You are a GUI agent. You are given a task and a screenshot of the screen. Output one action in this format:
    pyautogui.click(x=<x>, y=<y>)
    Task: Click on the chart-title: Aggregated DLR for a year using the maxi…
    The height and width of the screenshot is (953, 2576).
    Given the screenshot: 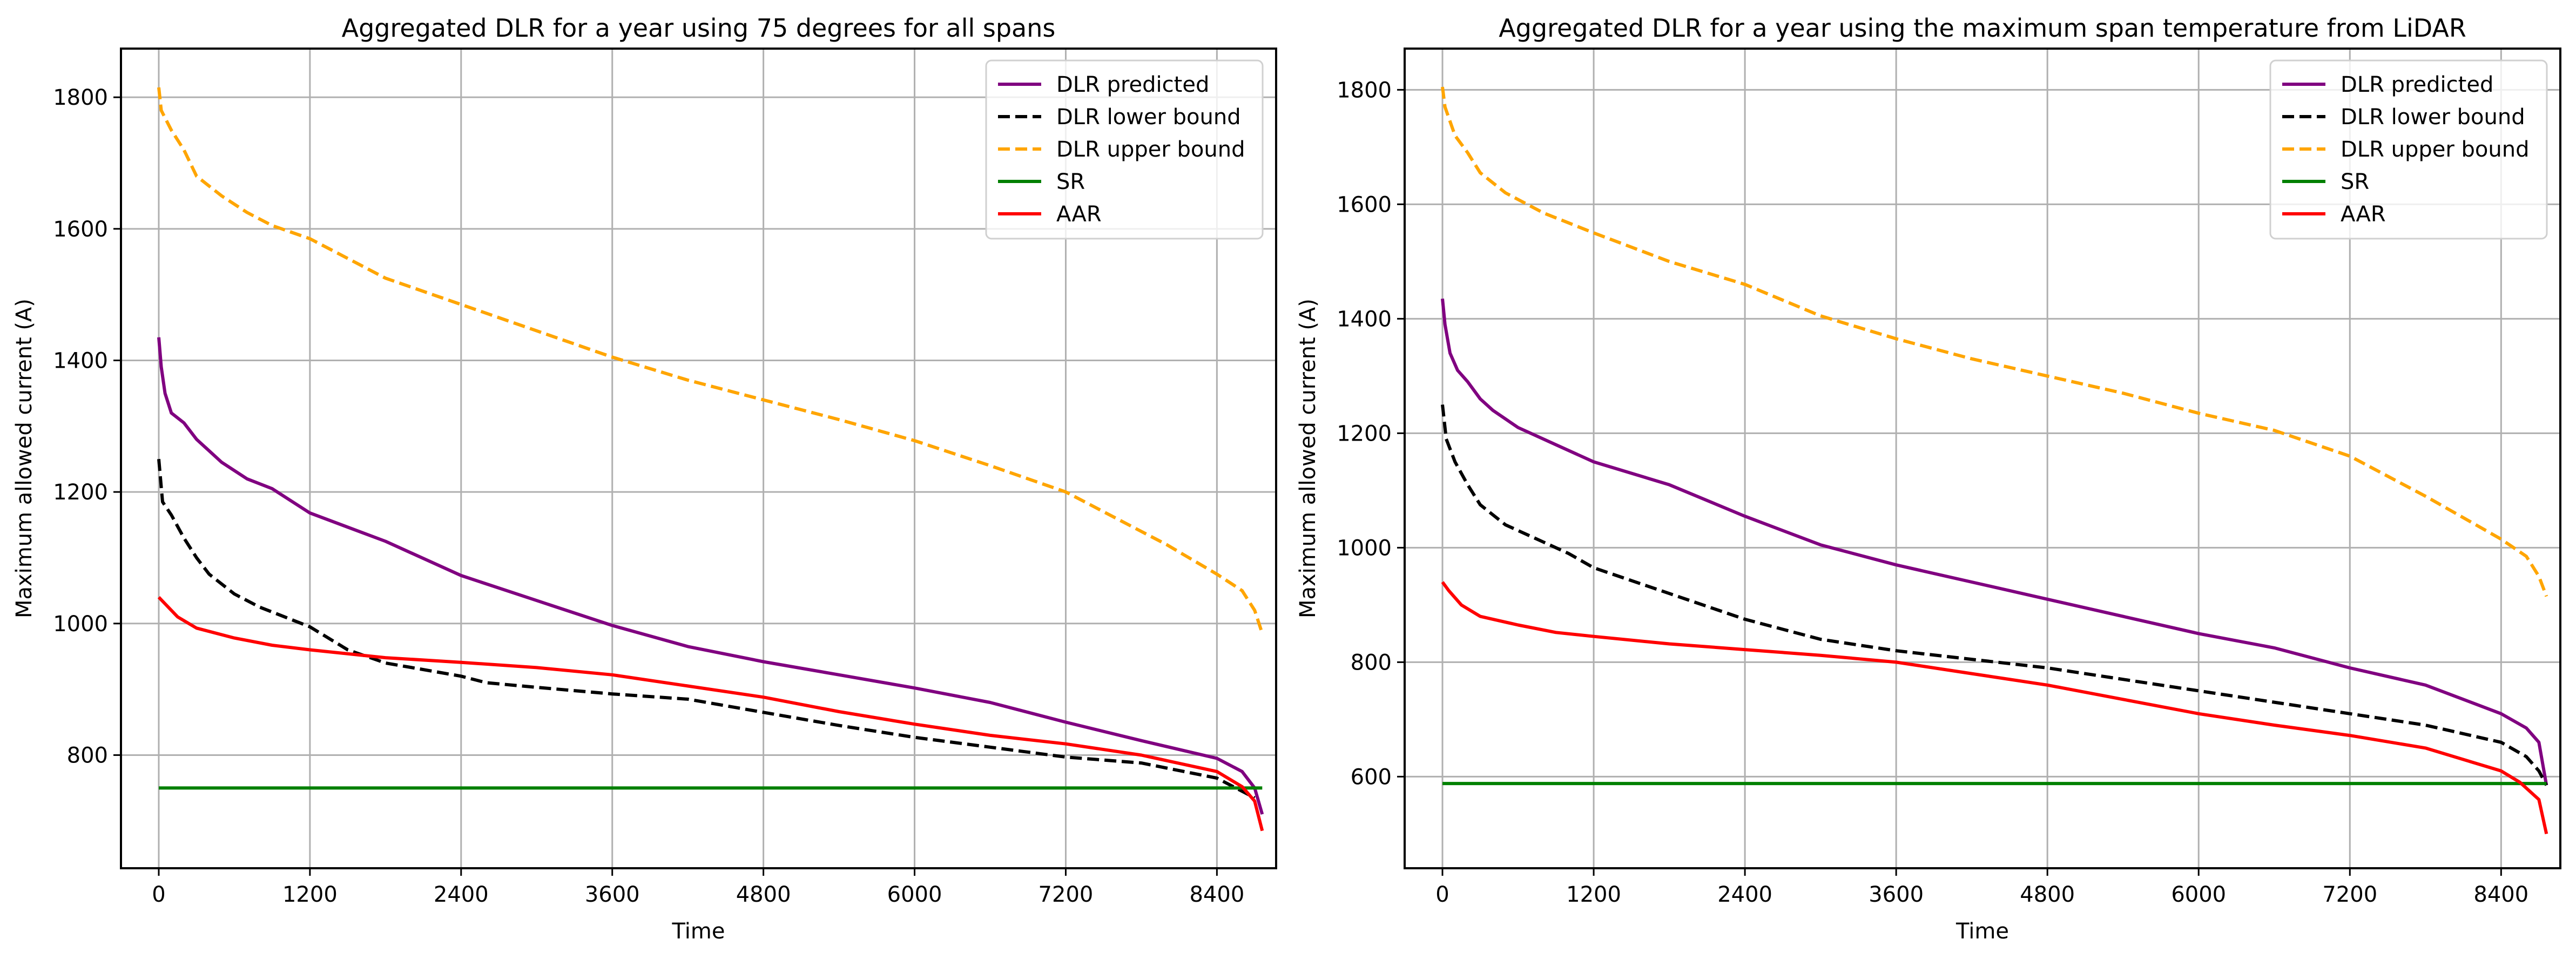 What is the action you would take?
    pyautogui.click(x=1982, y=28)
    